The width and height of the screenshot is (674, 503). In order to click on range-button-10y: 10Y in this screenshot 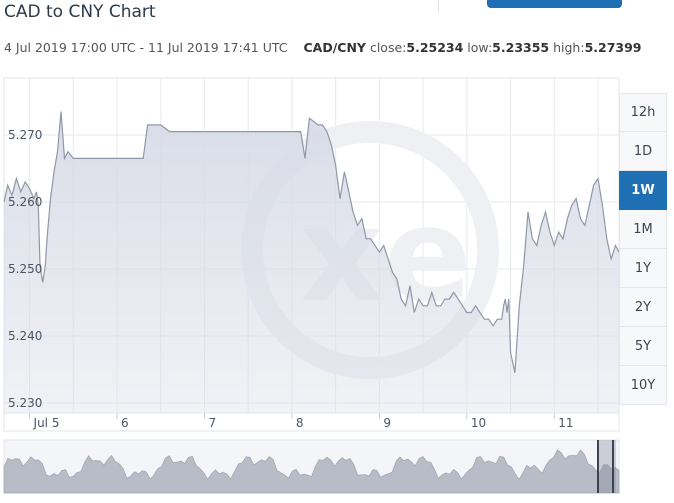, I will do `click(643, 385)`.